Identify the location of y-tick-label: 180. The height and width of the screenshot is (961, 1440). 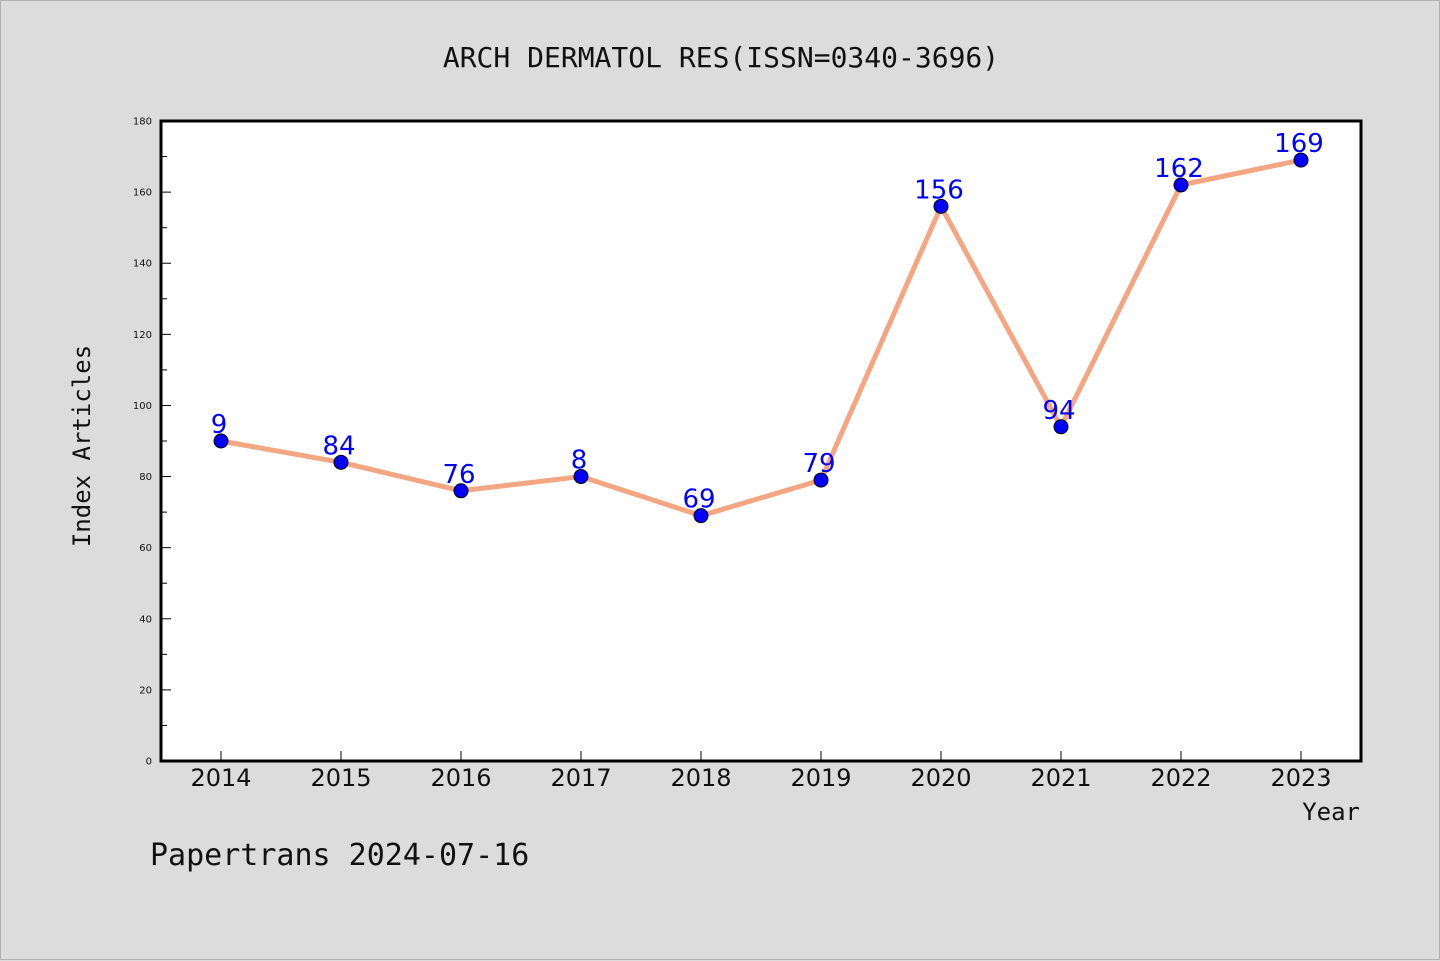
(142, 122).